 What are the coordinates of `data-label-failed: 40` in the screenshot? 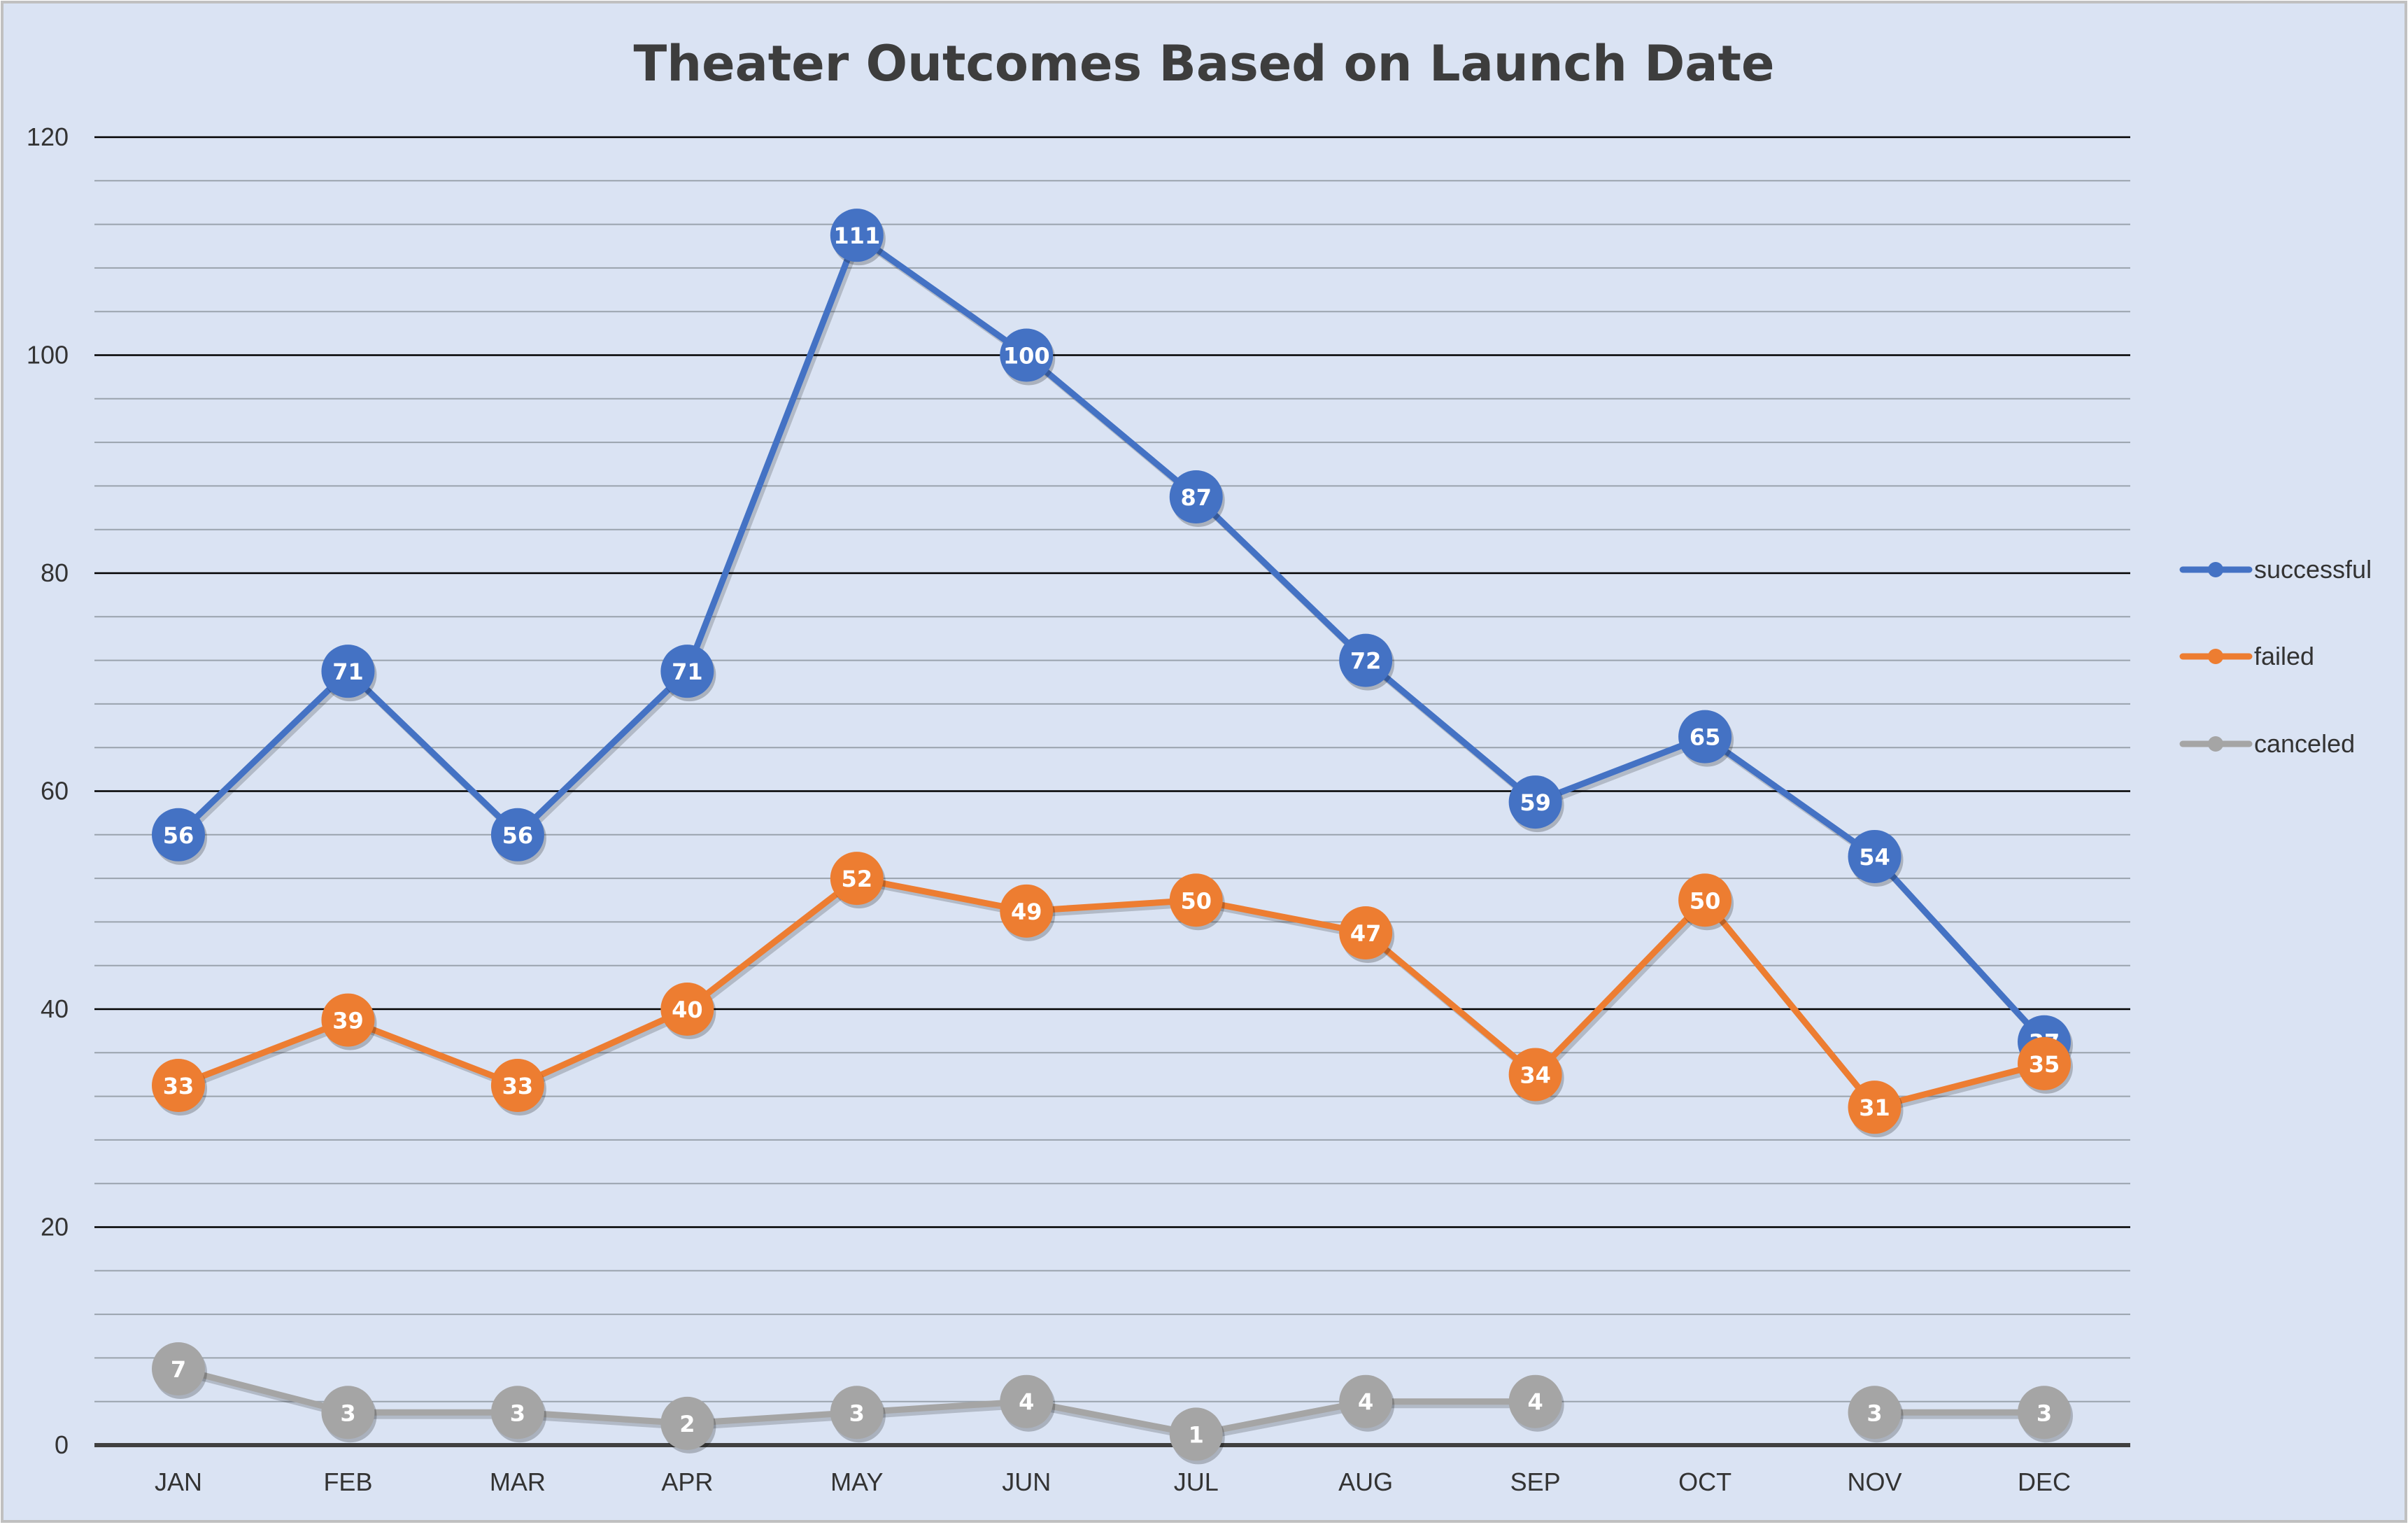 It's located at (688, 1010).